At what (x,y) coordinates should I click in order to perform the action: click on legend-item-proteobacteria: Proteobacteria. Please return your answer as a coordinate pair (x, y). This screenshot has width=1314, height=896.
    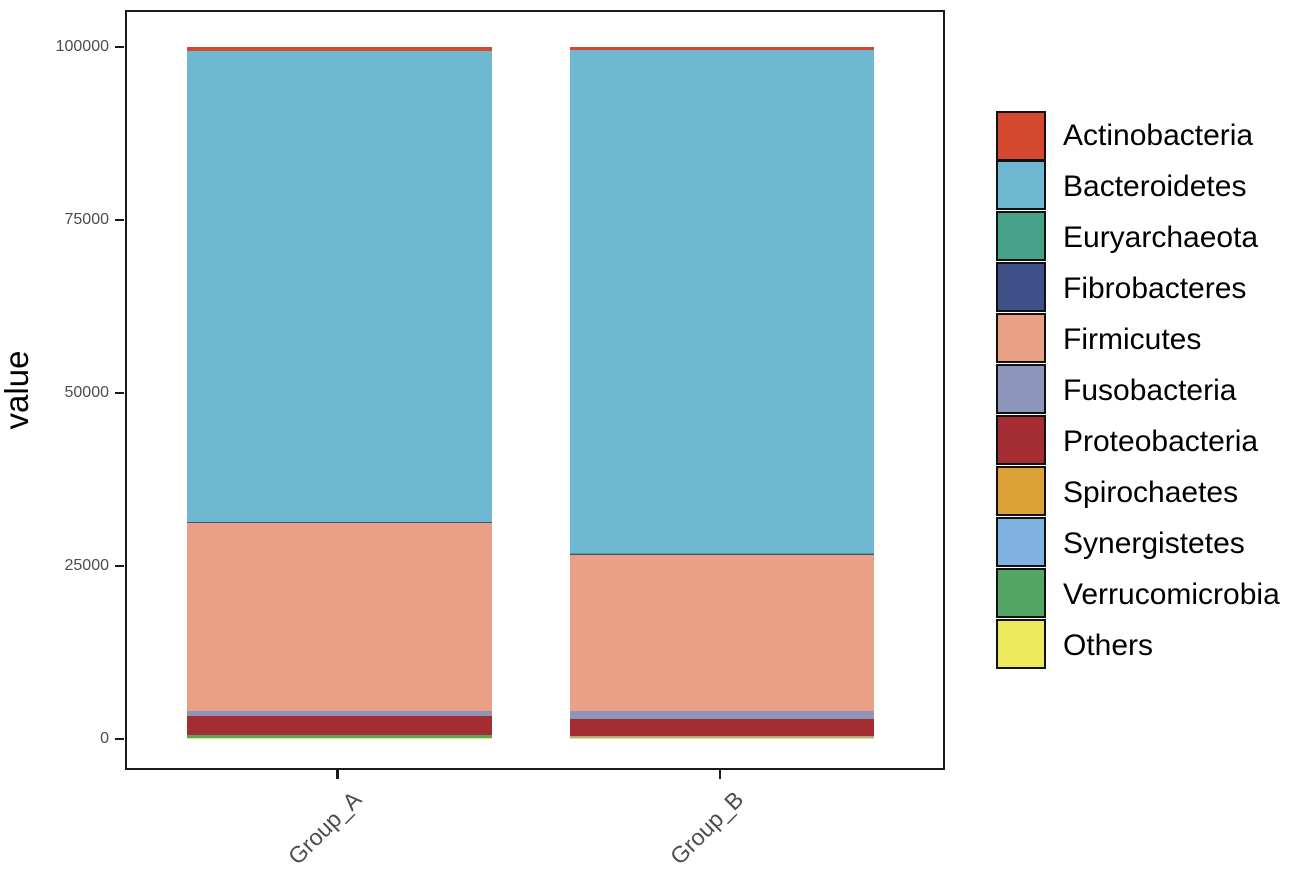
    Looking at the image, I should click on (1138, 441).